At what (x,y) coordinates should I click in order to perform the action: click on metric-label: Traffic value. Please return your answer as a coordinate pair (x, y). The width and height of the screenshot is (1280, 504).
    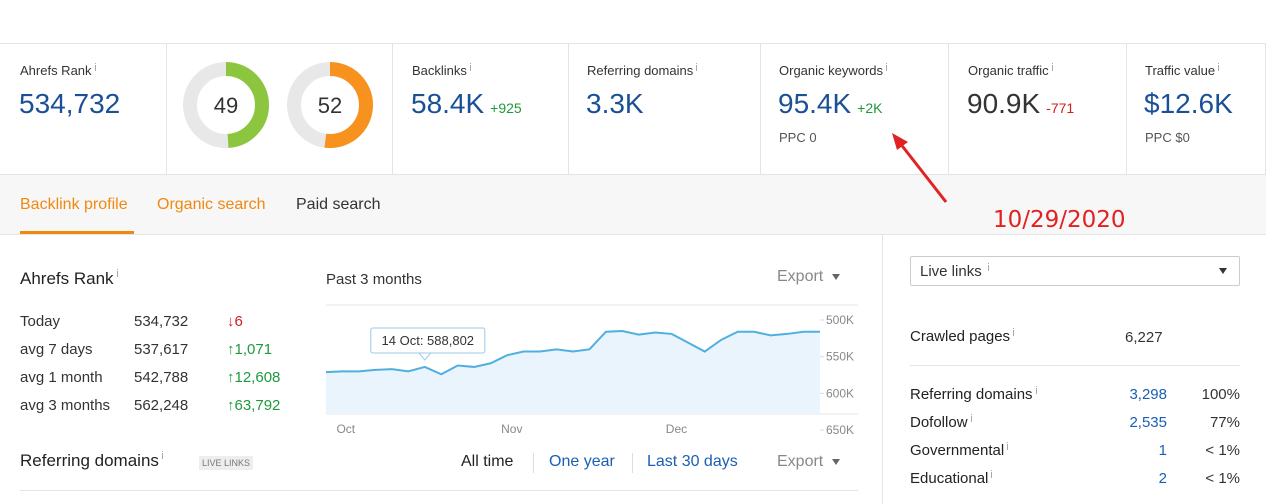
    Looking at the image, I should click on (1183, 70).